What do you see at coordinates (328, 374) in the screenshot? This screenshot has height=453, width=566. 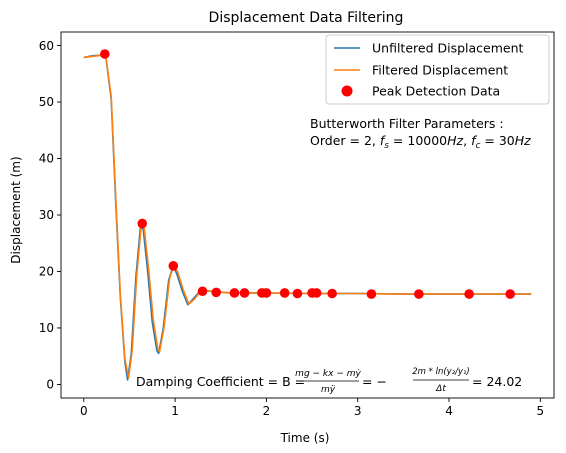 I see `svg-text: mg − kx − mẏ` at bounding box center [328, 374].